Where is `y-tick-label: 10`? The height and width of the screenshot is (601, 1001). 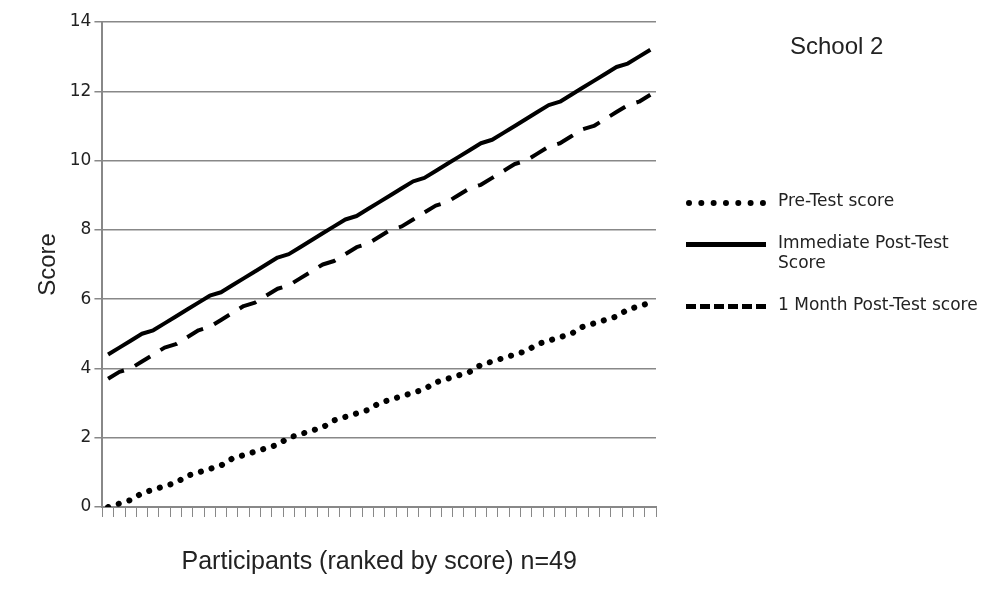 y-tick-label: 10 is located at coordinates (80, 158).